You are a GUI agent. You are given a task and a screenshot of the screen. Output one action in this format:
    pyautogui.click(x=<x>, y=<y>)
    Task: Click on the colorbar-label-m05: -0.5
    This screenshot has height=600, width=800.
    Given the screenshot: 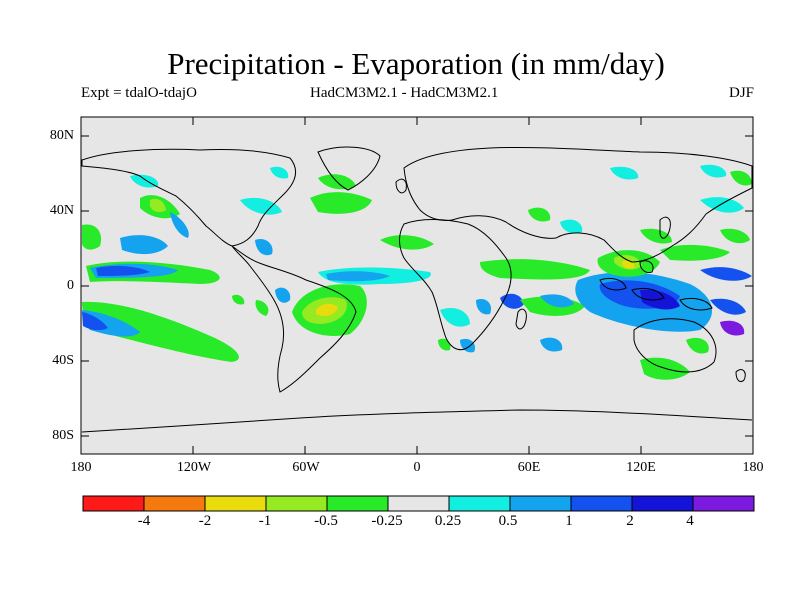 What is the action you would take?
    pyautogui.click(x=326, y=521)
    